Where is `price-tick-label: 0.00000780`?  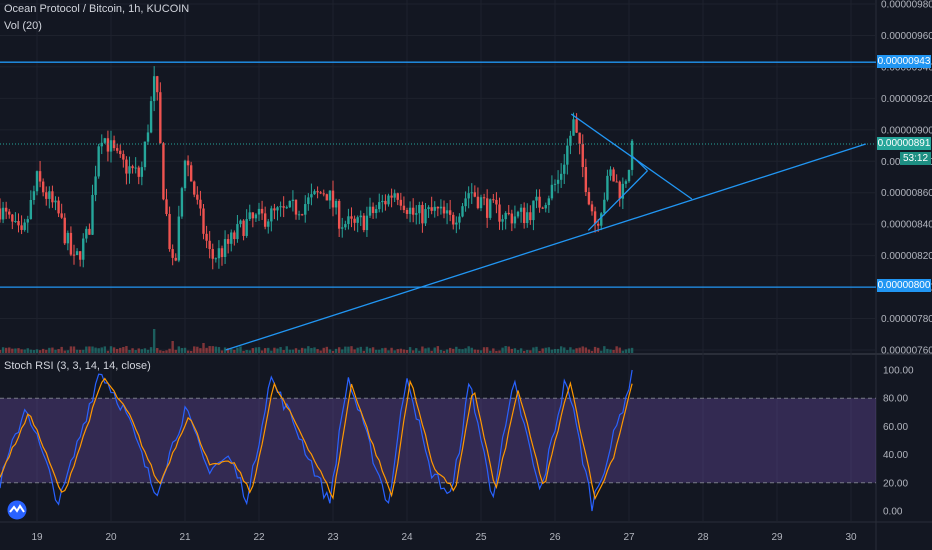
price-tick-label: 0.00000780 is located at coordinates (906, 319).